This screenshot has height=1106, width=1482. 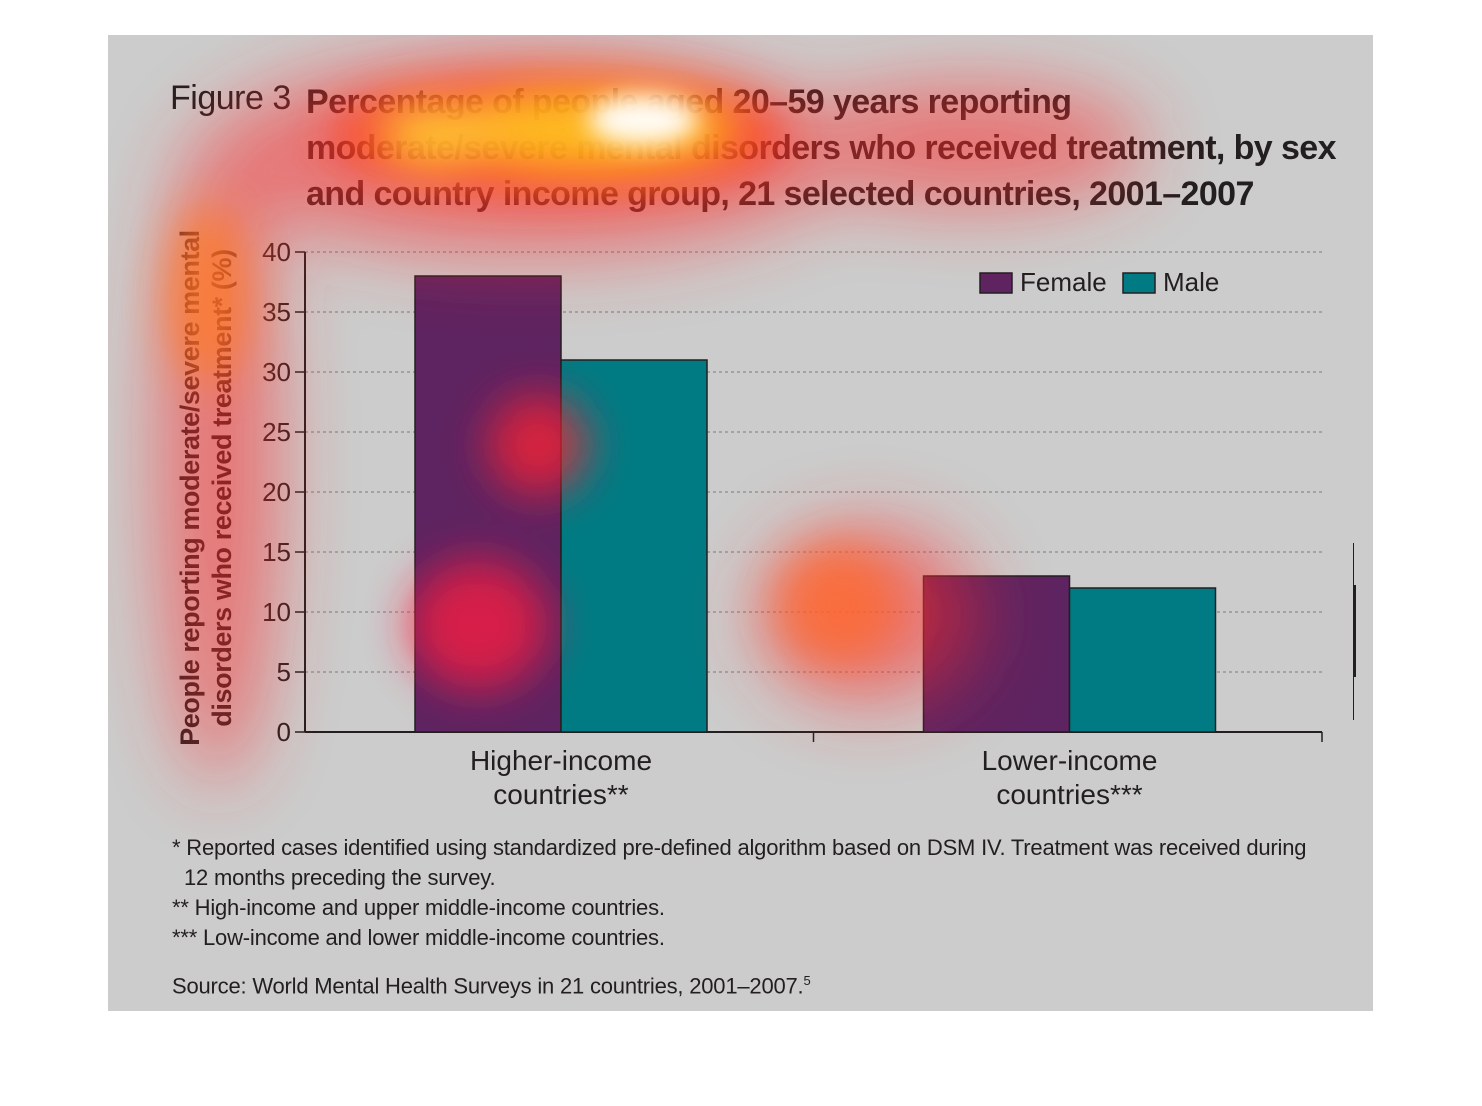 What do you see at coordinates (1191, 282) in the screenshot?
I see `legend-label-male: Male` at bounding box center [1191, 282].